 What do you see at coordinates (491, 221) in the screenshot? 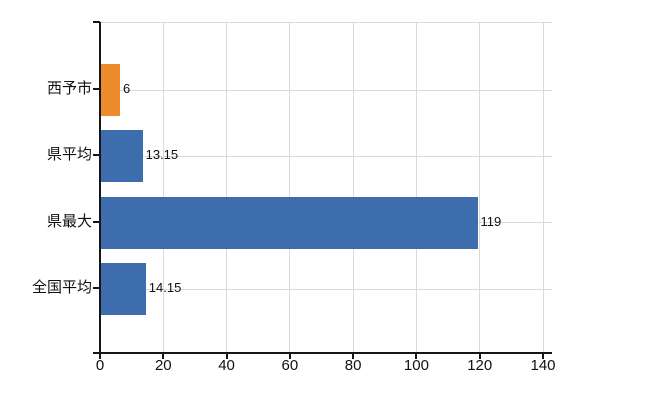
I see `value-label: 119` at bounding box center [491, 221].